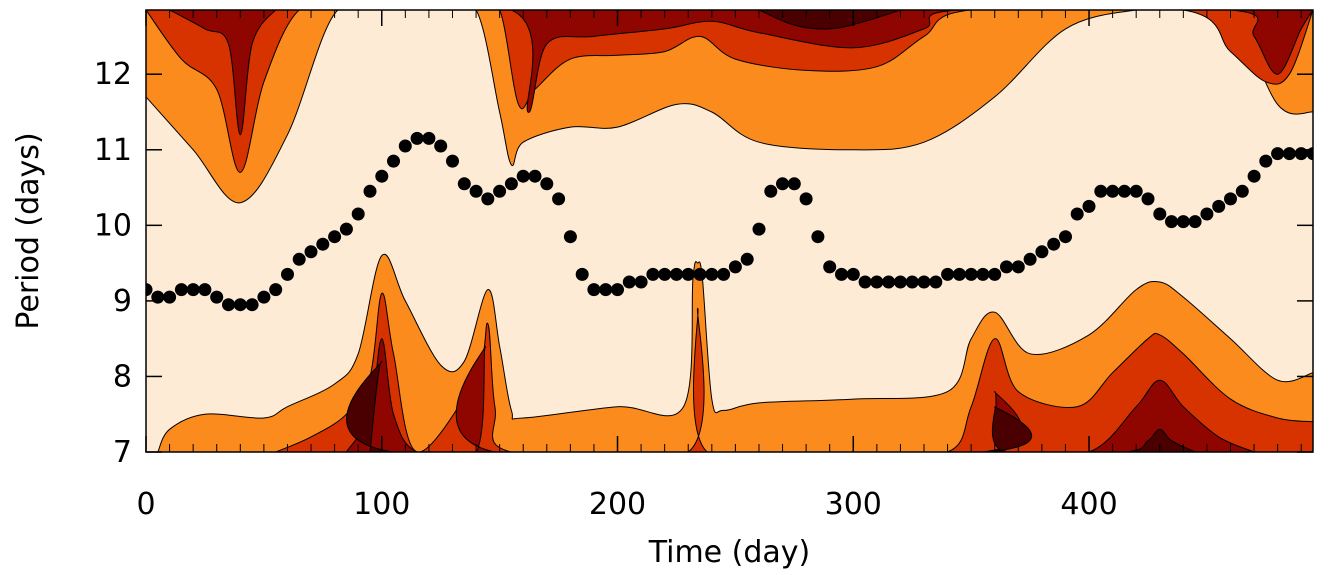 The height and width of the screenshot is (575, 1342). I want to click on x-tick-label: 300, so click(853, 504).